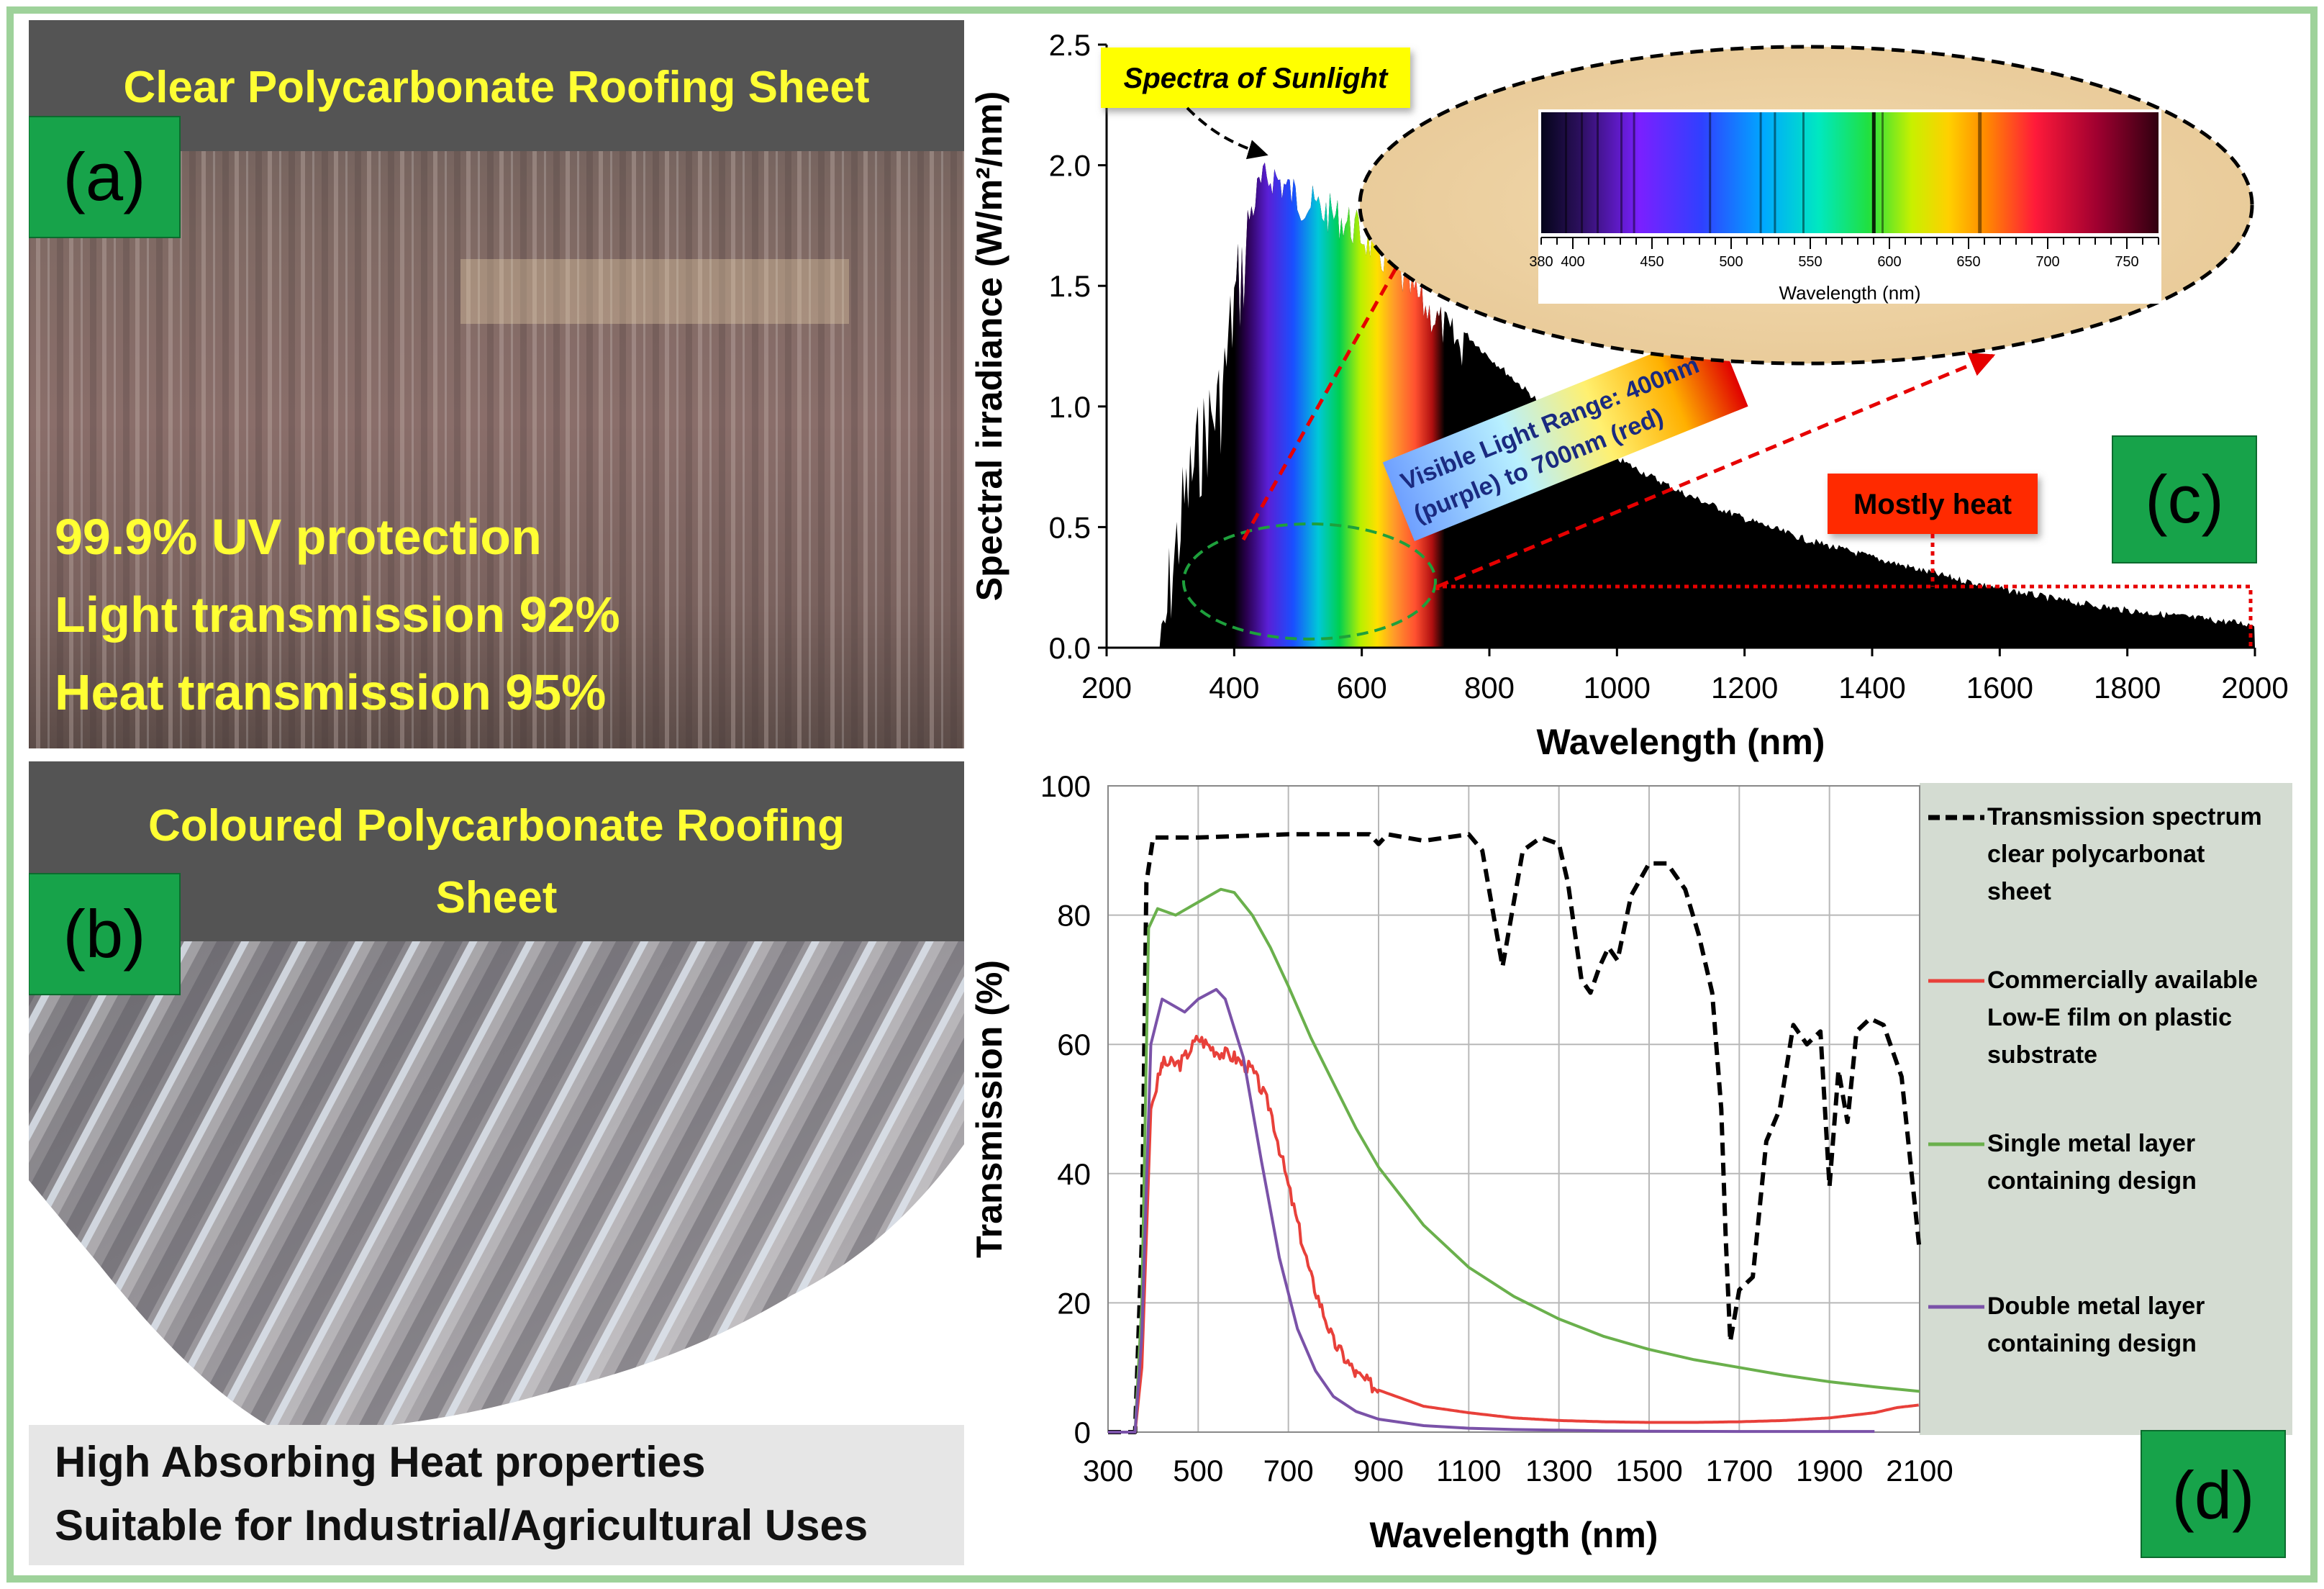 This screenshot has width=2324, height=1589. Describe the element at coordinates (105, 177) in the screenshot. I see `panel-a-label-box` at that location.